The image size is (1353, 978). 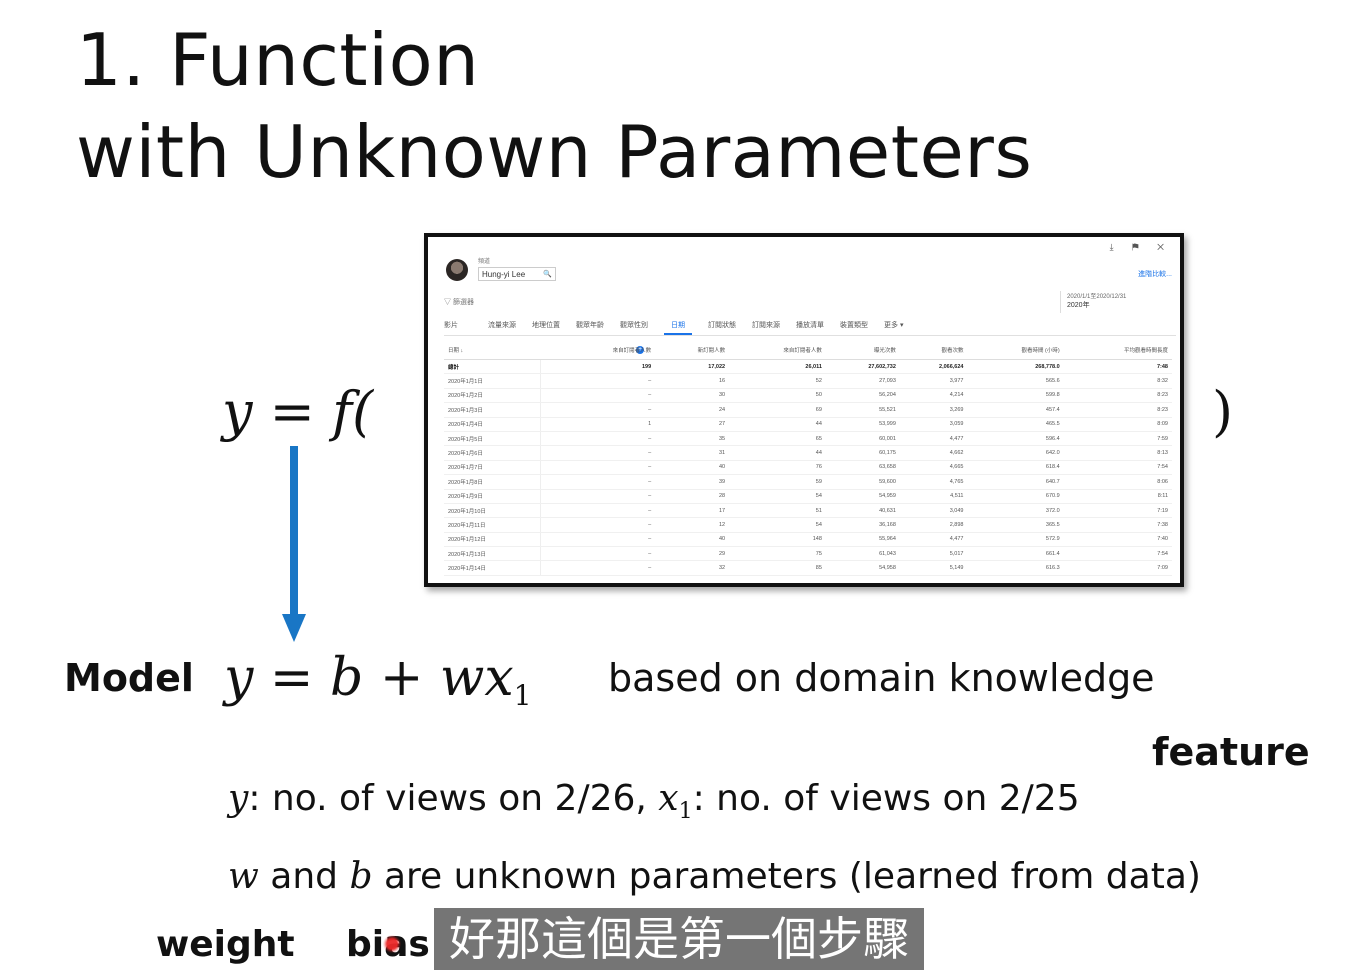 I want to click on feature-label: feature, so click(x=1231, y=752).